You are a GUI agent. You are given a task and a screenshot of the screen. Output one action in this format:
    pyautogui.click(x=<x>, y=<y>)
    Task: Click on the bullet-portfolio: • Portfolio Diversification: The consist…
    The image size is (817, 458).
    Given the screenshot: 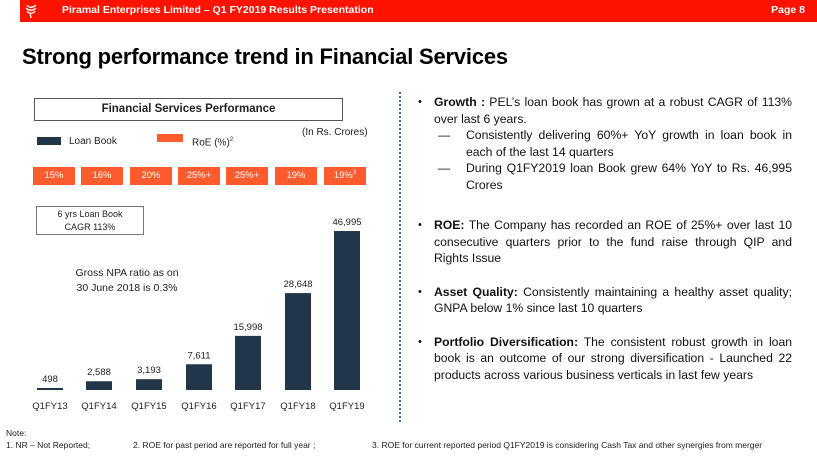 What is the action you would take?
    pyautogui.click(x=603, y=359)
    